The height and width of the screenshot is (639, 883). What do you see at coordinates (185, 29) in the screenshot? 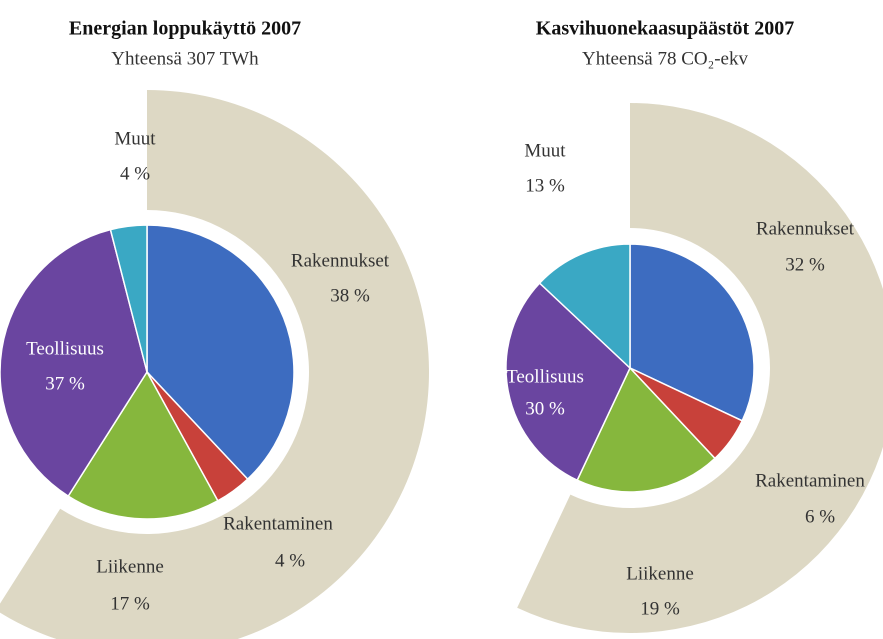
I see `chart-title: Energian loppukäyttö 2007` at bounding box center [185, 29].